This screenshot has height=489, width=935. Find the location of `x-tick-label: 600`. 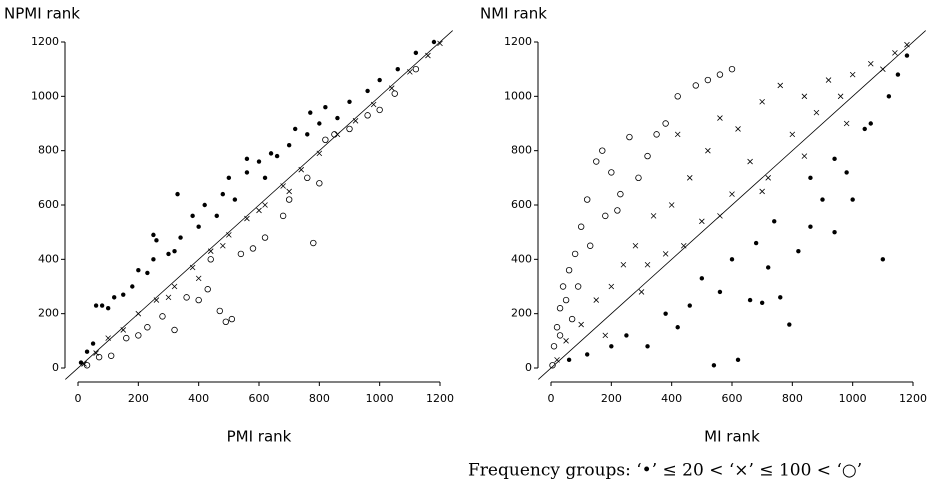

x-tick-label: 600 is located at coordinates (259, 398).